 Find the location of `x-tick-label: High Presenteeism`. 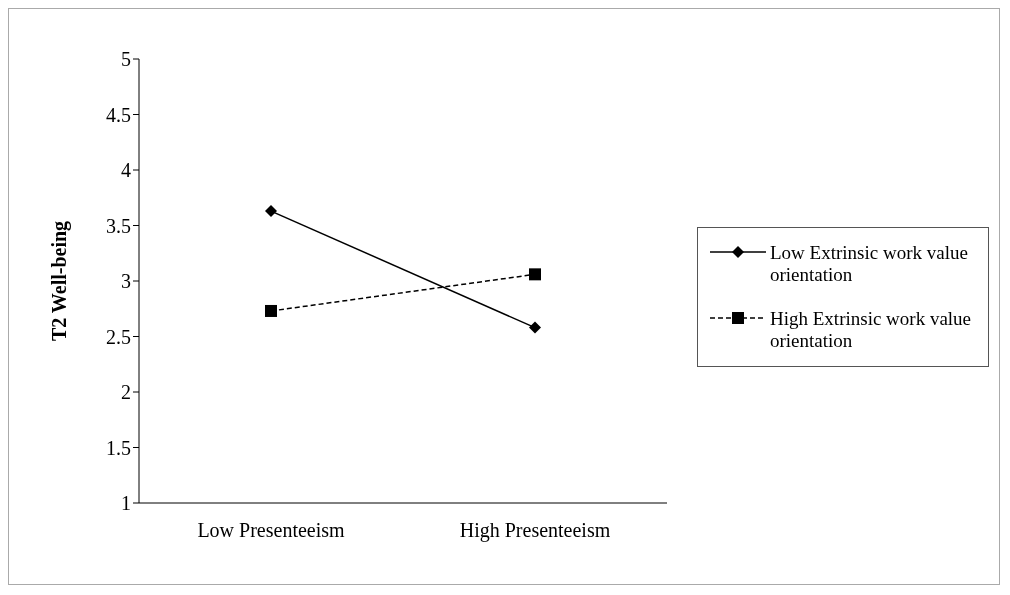

x-tick-label: High Presenteeism is located at coordinates (535, 531).